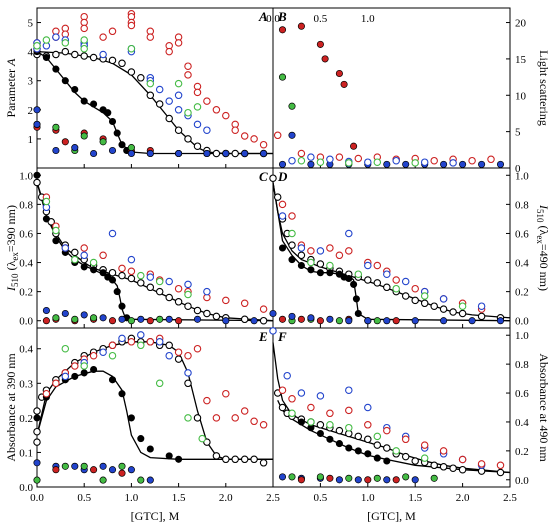 Image resolution: width=550 pixels, height=531 pixels. I want to click on panel-frame, so click(391, 88).